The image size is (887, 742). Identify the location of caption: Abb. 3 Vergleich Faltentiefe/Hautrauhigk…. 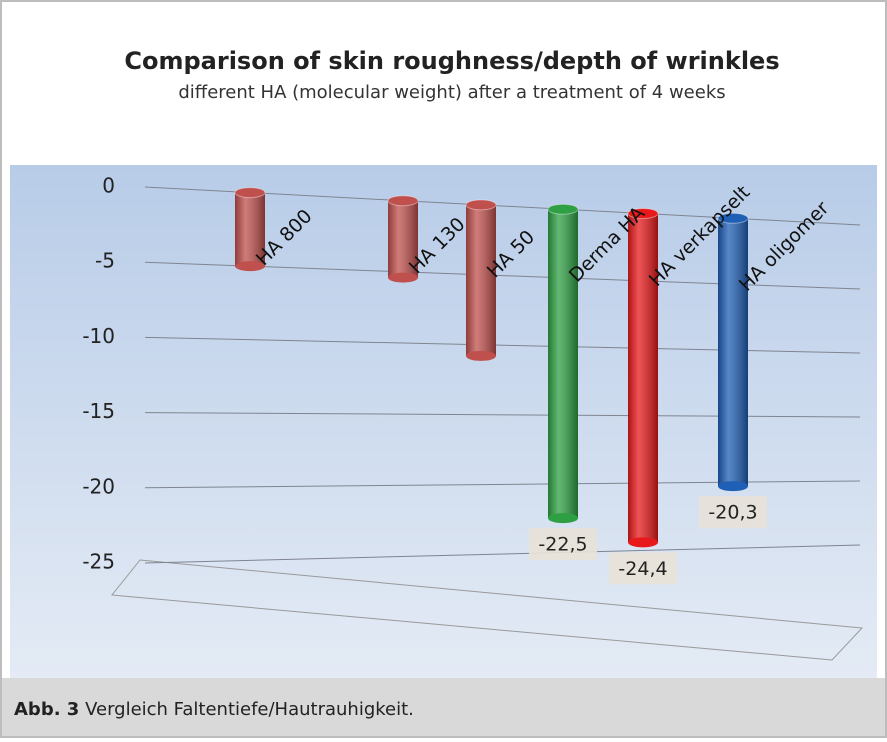
(214, 709).